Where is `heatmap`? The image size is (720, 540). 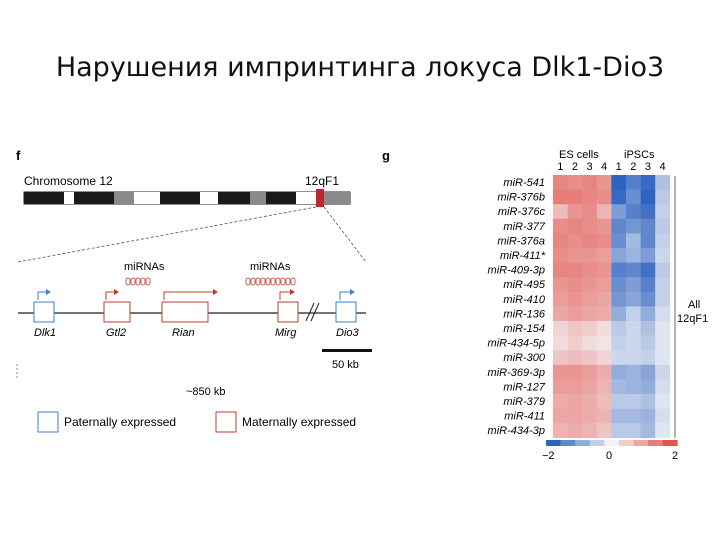 heatmap is located at coordinates (612, 307).